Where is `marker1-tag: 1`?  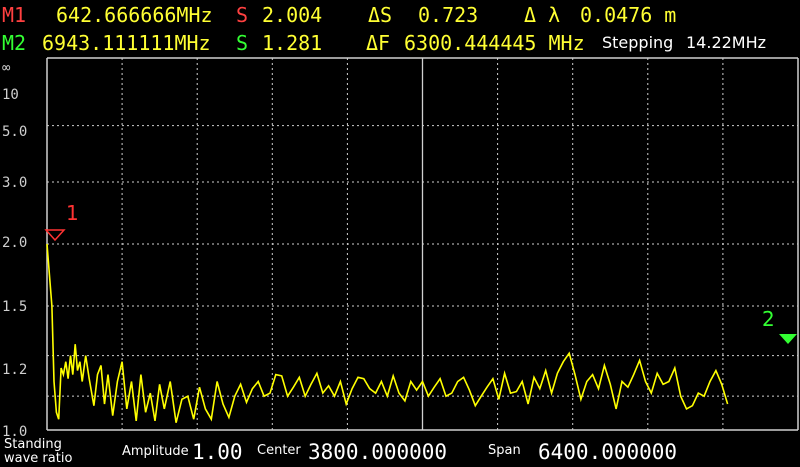 marker1-tag: 1 is located at coordinates (72, 213).